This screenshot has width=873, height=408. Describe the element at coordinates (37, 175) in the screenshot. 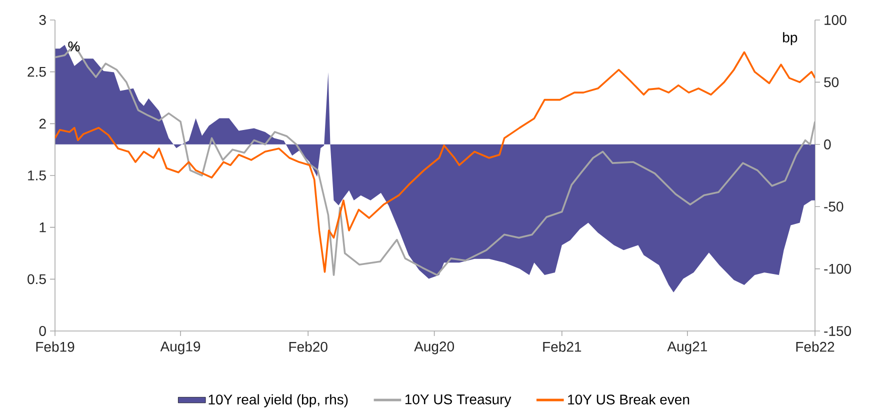

I see `y-tick-label: 1.5` at that location.